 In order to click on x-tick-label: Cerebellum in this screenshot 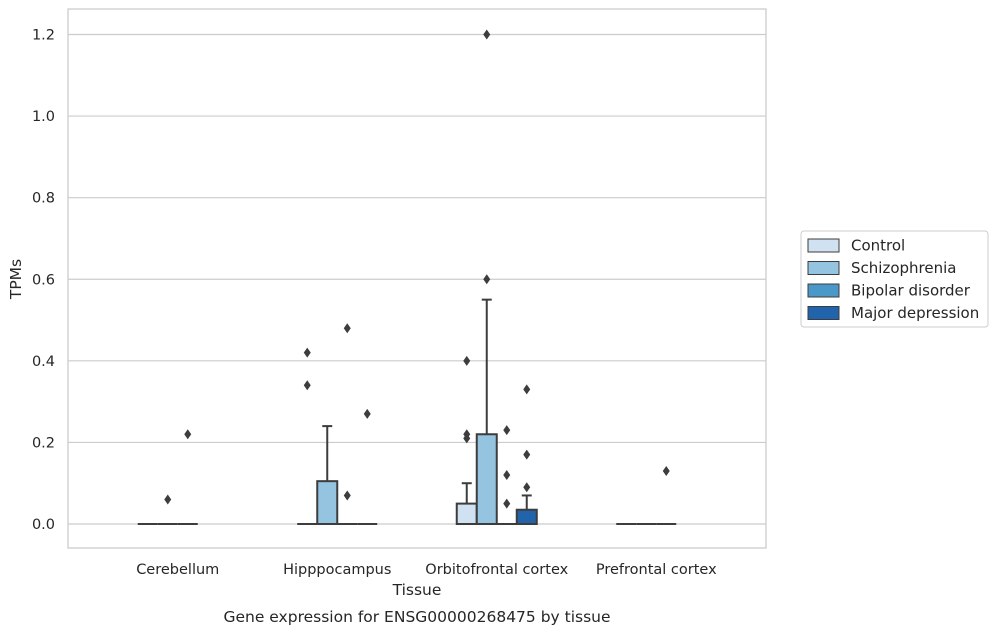, I will do `click(177, 570)`.